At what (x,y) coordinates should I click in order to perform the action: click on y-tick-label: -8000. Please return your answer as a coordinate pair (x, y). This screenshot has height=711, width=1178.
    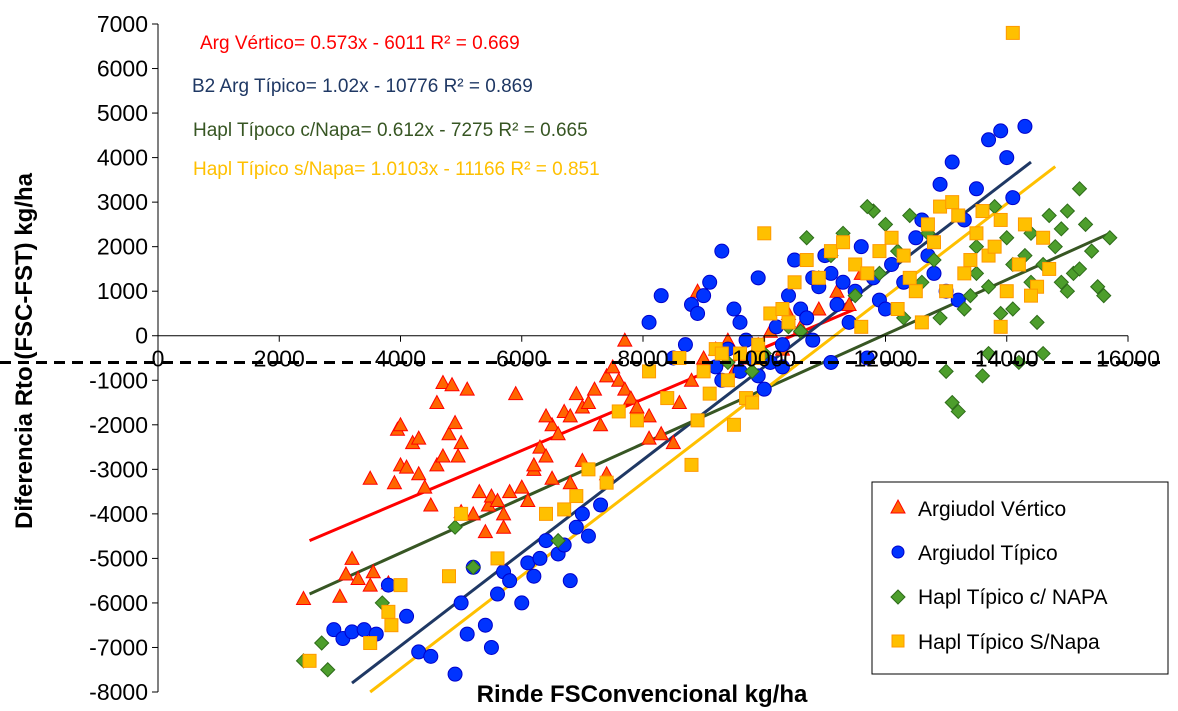
    Looking at the image, I should click on (118, 692).